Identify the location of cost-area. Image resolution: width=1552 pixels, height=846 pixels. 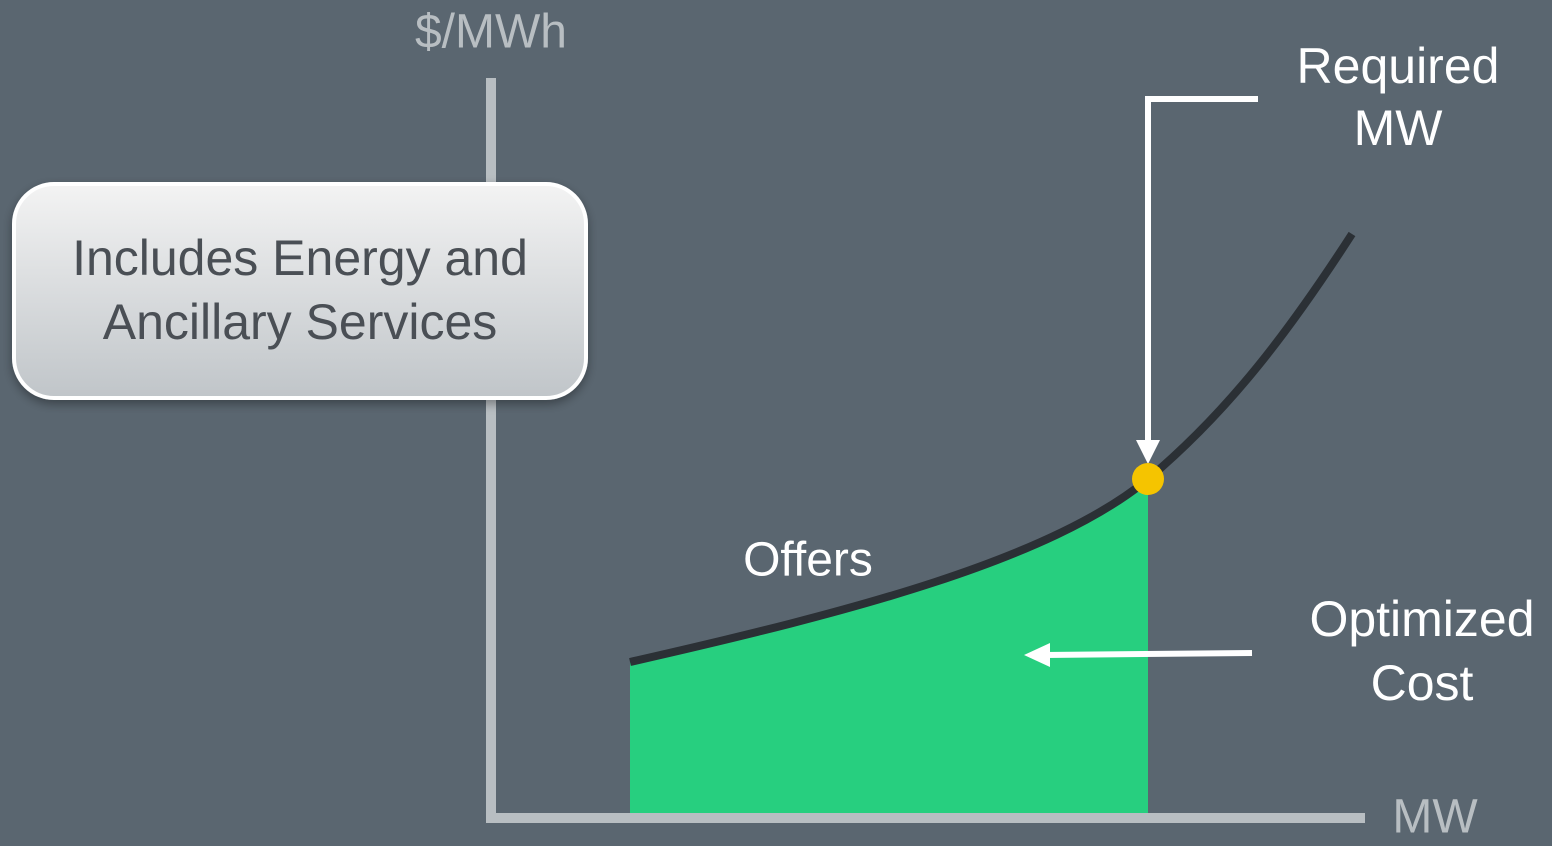
(889, 646).